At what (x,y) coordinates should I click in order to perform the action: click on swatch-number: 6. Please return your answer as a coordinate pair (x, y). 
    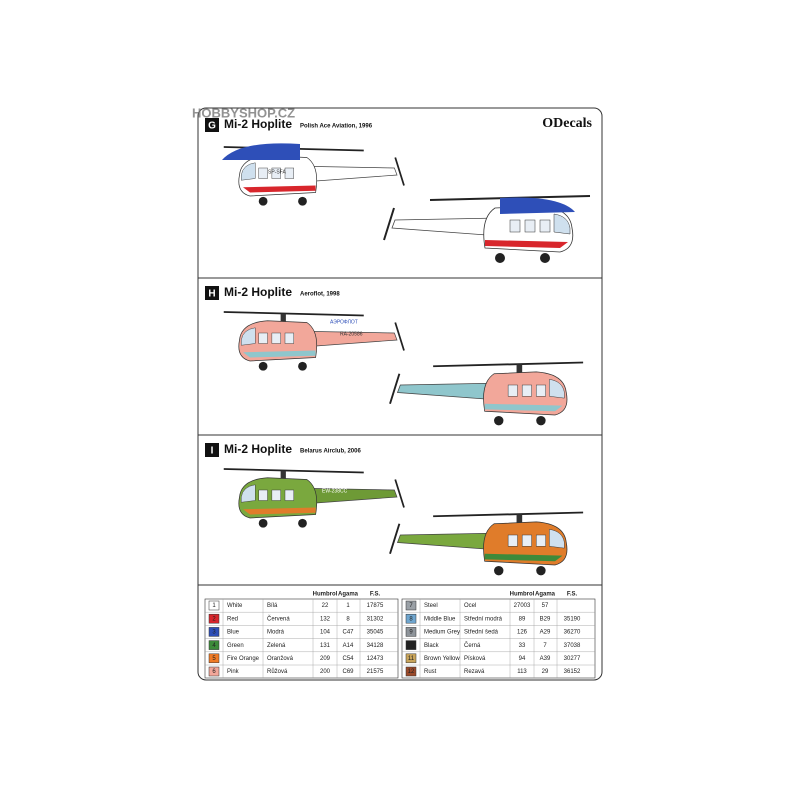
    Looking at the image, I should click on (214, 672).